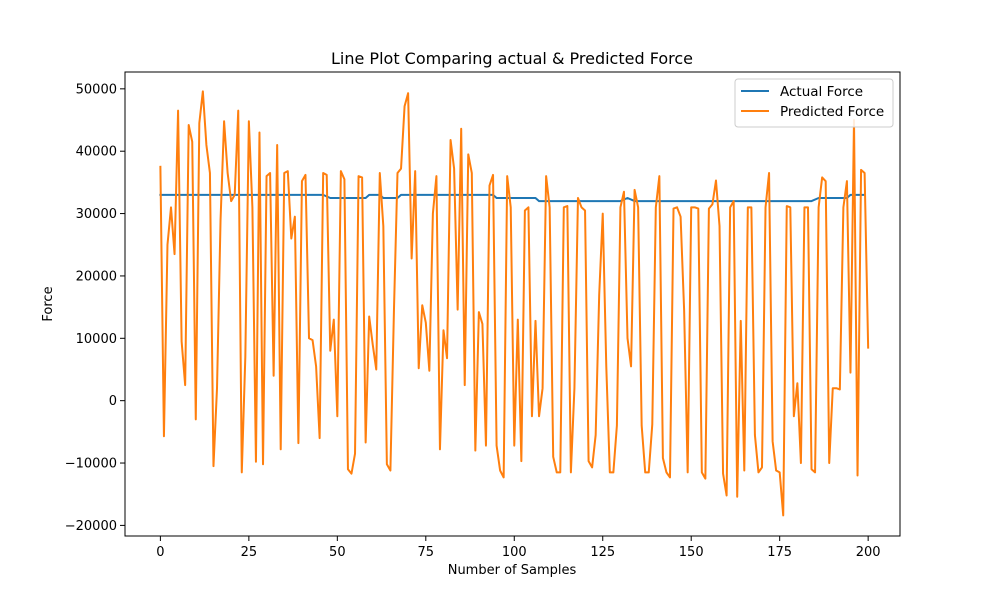 The height and width of the screenshot is (600, 1000). What do you see at coordinates (821, 92) in the screenshot?
I see `legend-label-actual-force: Actual Force` at bounding box center [821, 92].